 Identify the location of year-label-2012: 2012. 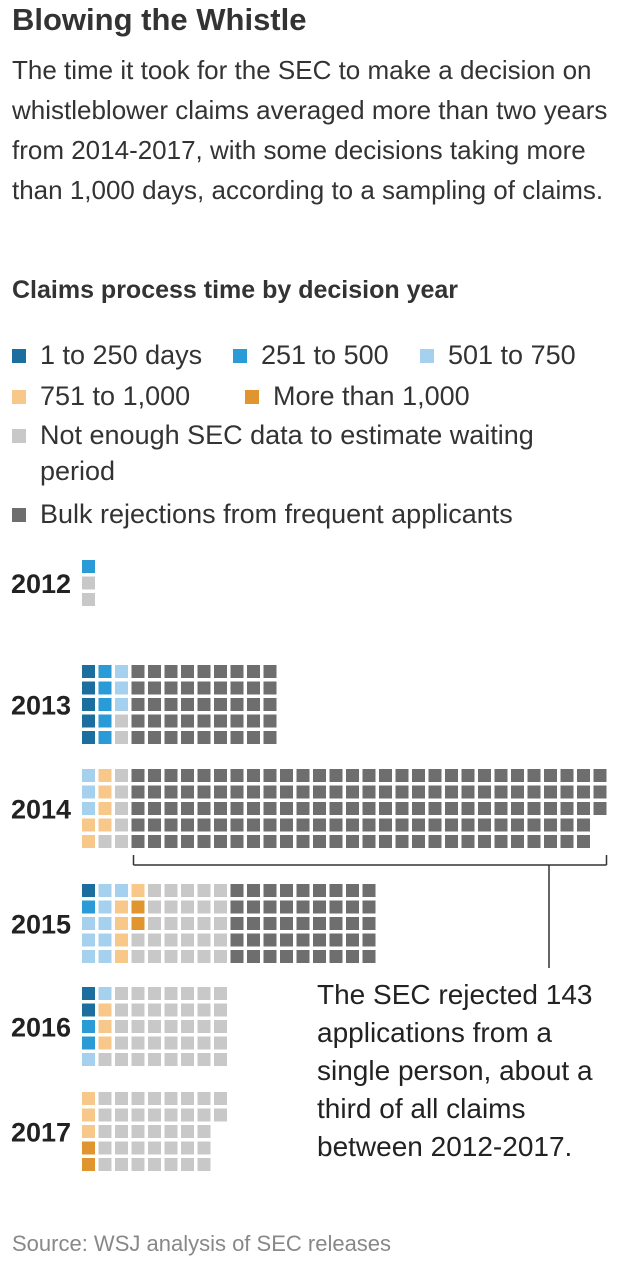
(41, 584).